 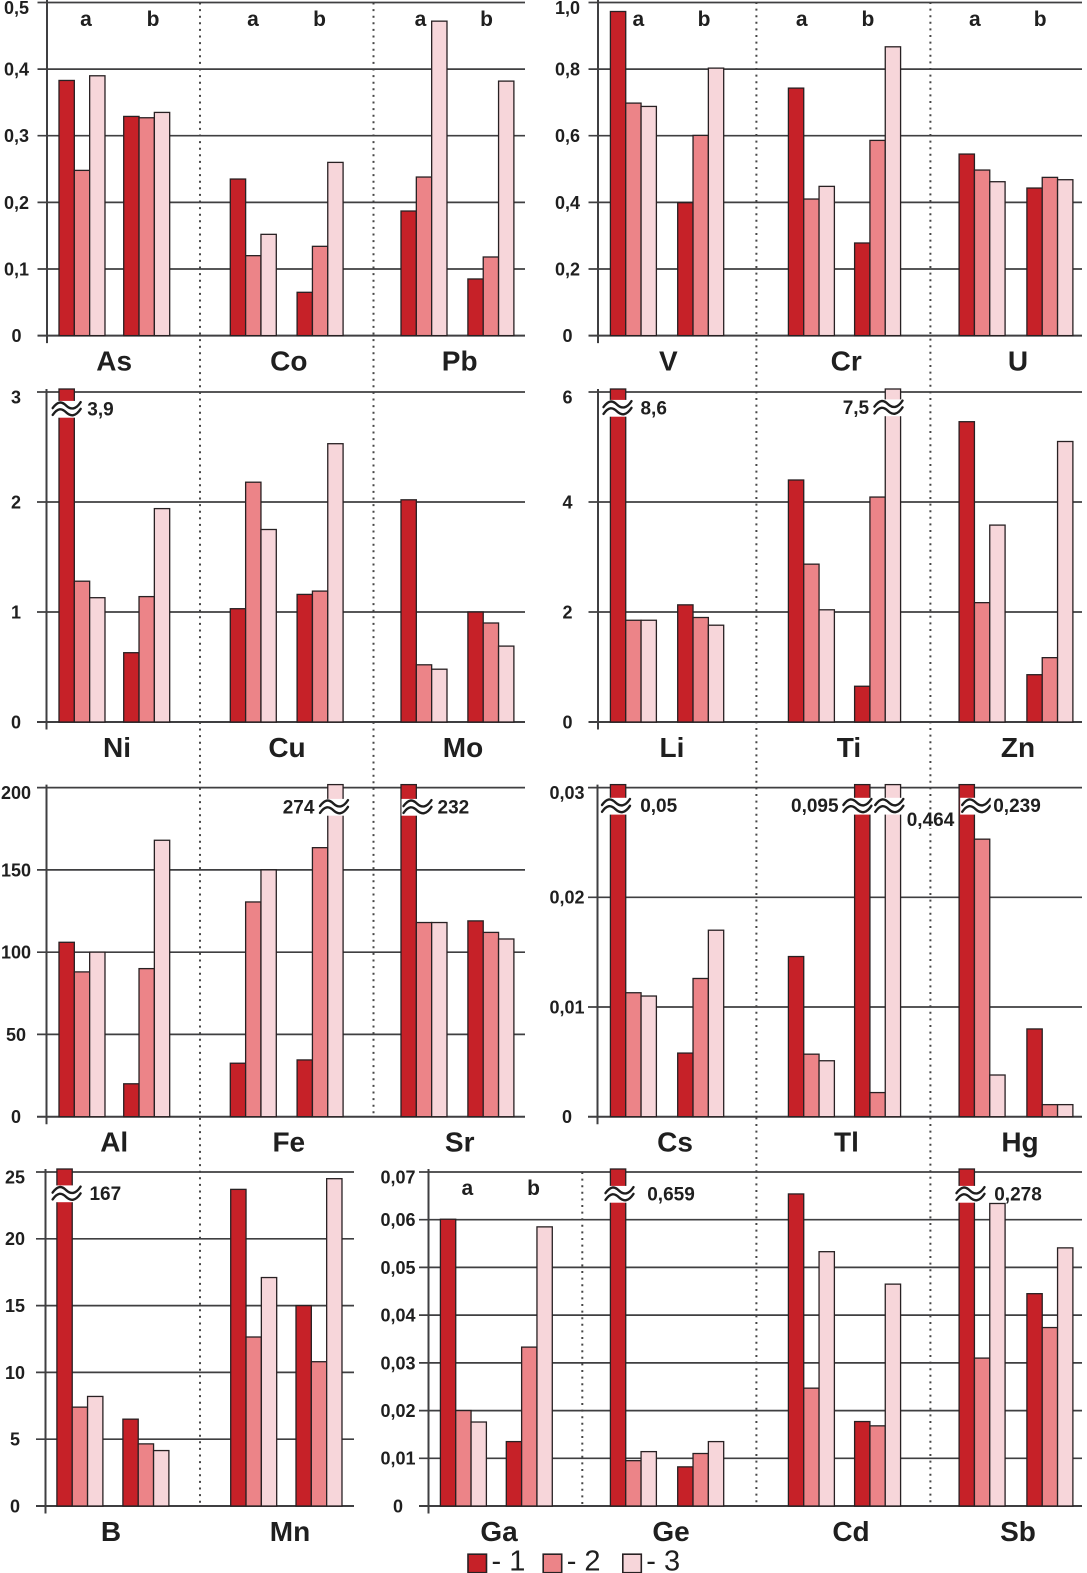 I want to click on svg-text: 7,5, so click(x=856, y=408).